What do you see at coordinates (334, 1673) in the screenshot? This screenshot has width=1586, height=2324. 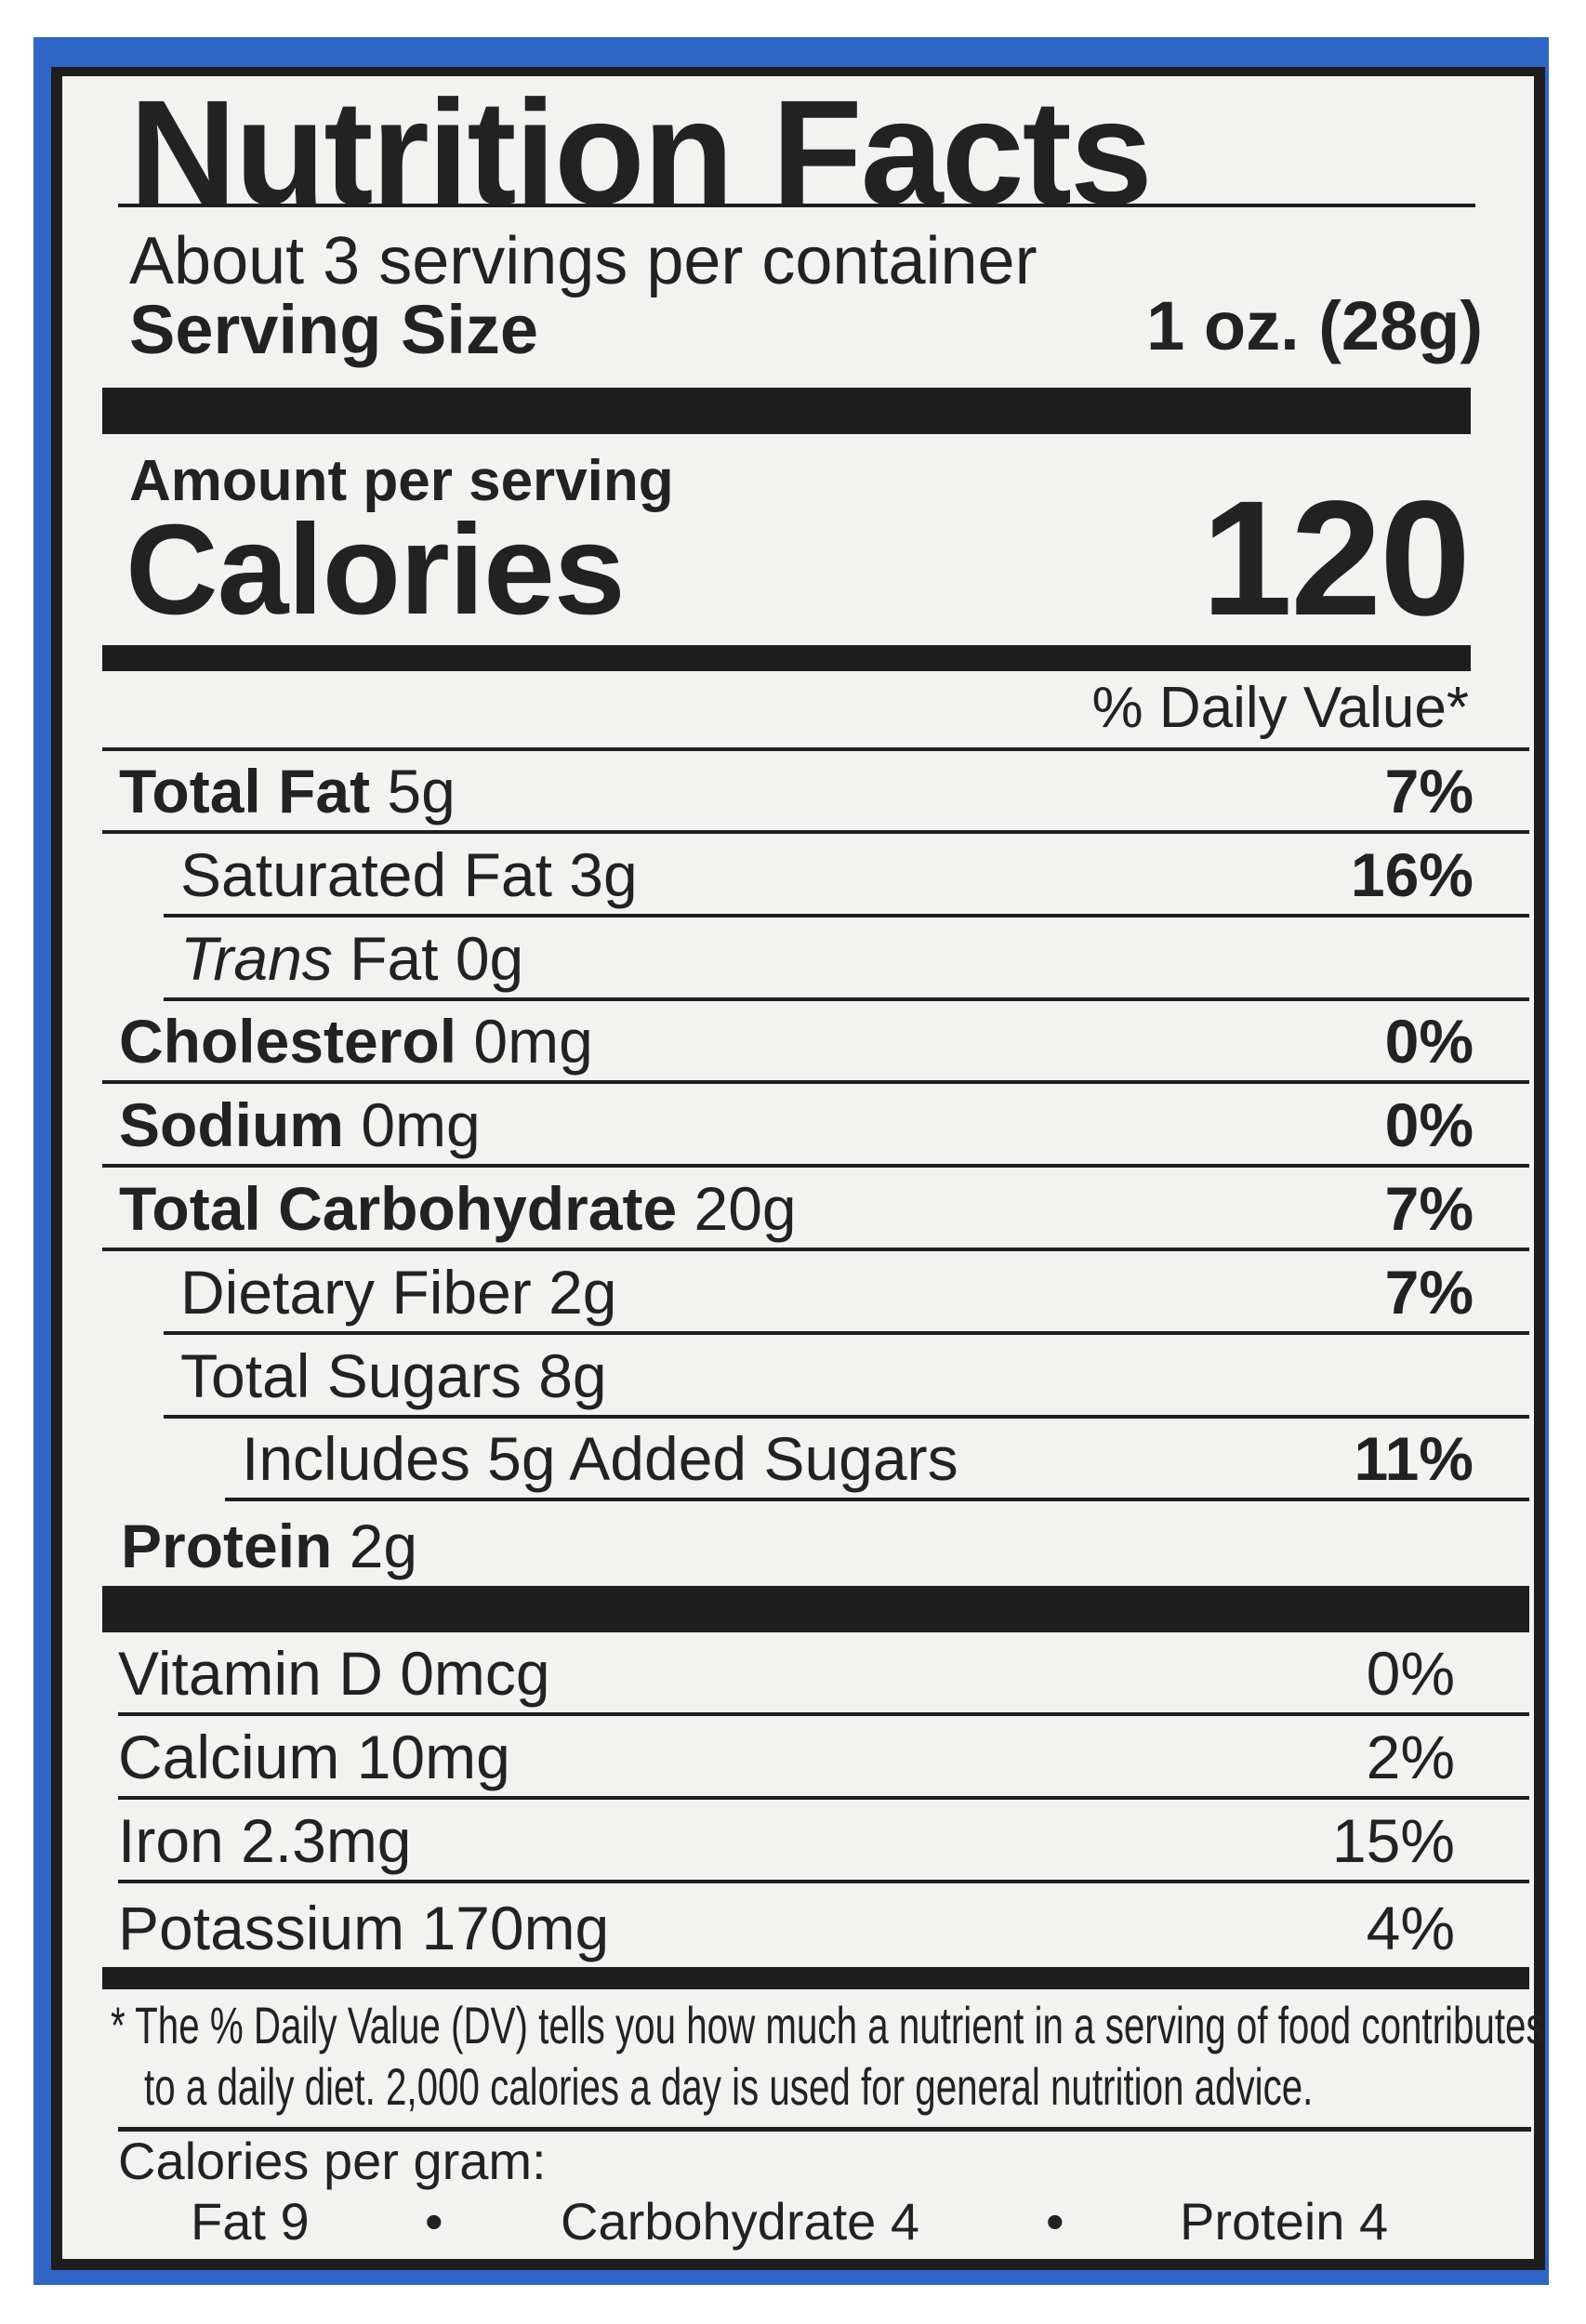 I see `vitamin-name: Vitamin D 0mcg` at bounding box center [334, 1673].